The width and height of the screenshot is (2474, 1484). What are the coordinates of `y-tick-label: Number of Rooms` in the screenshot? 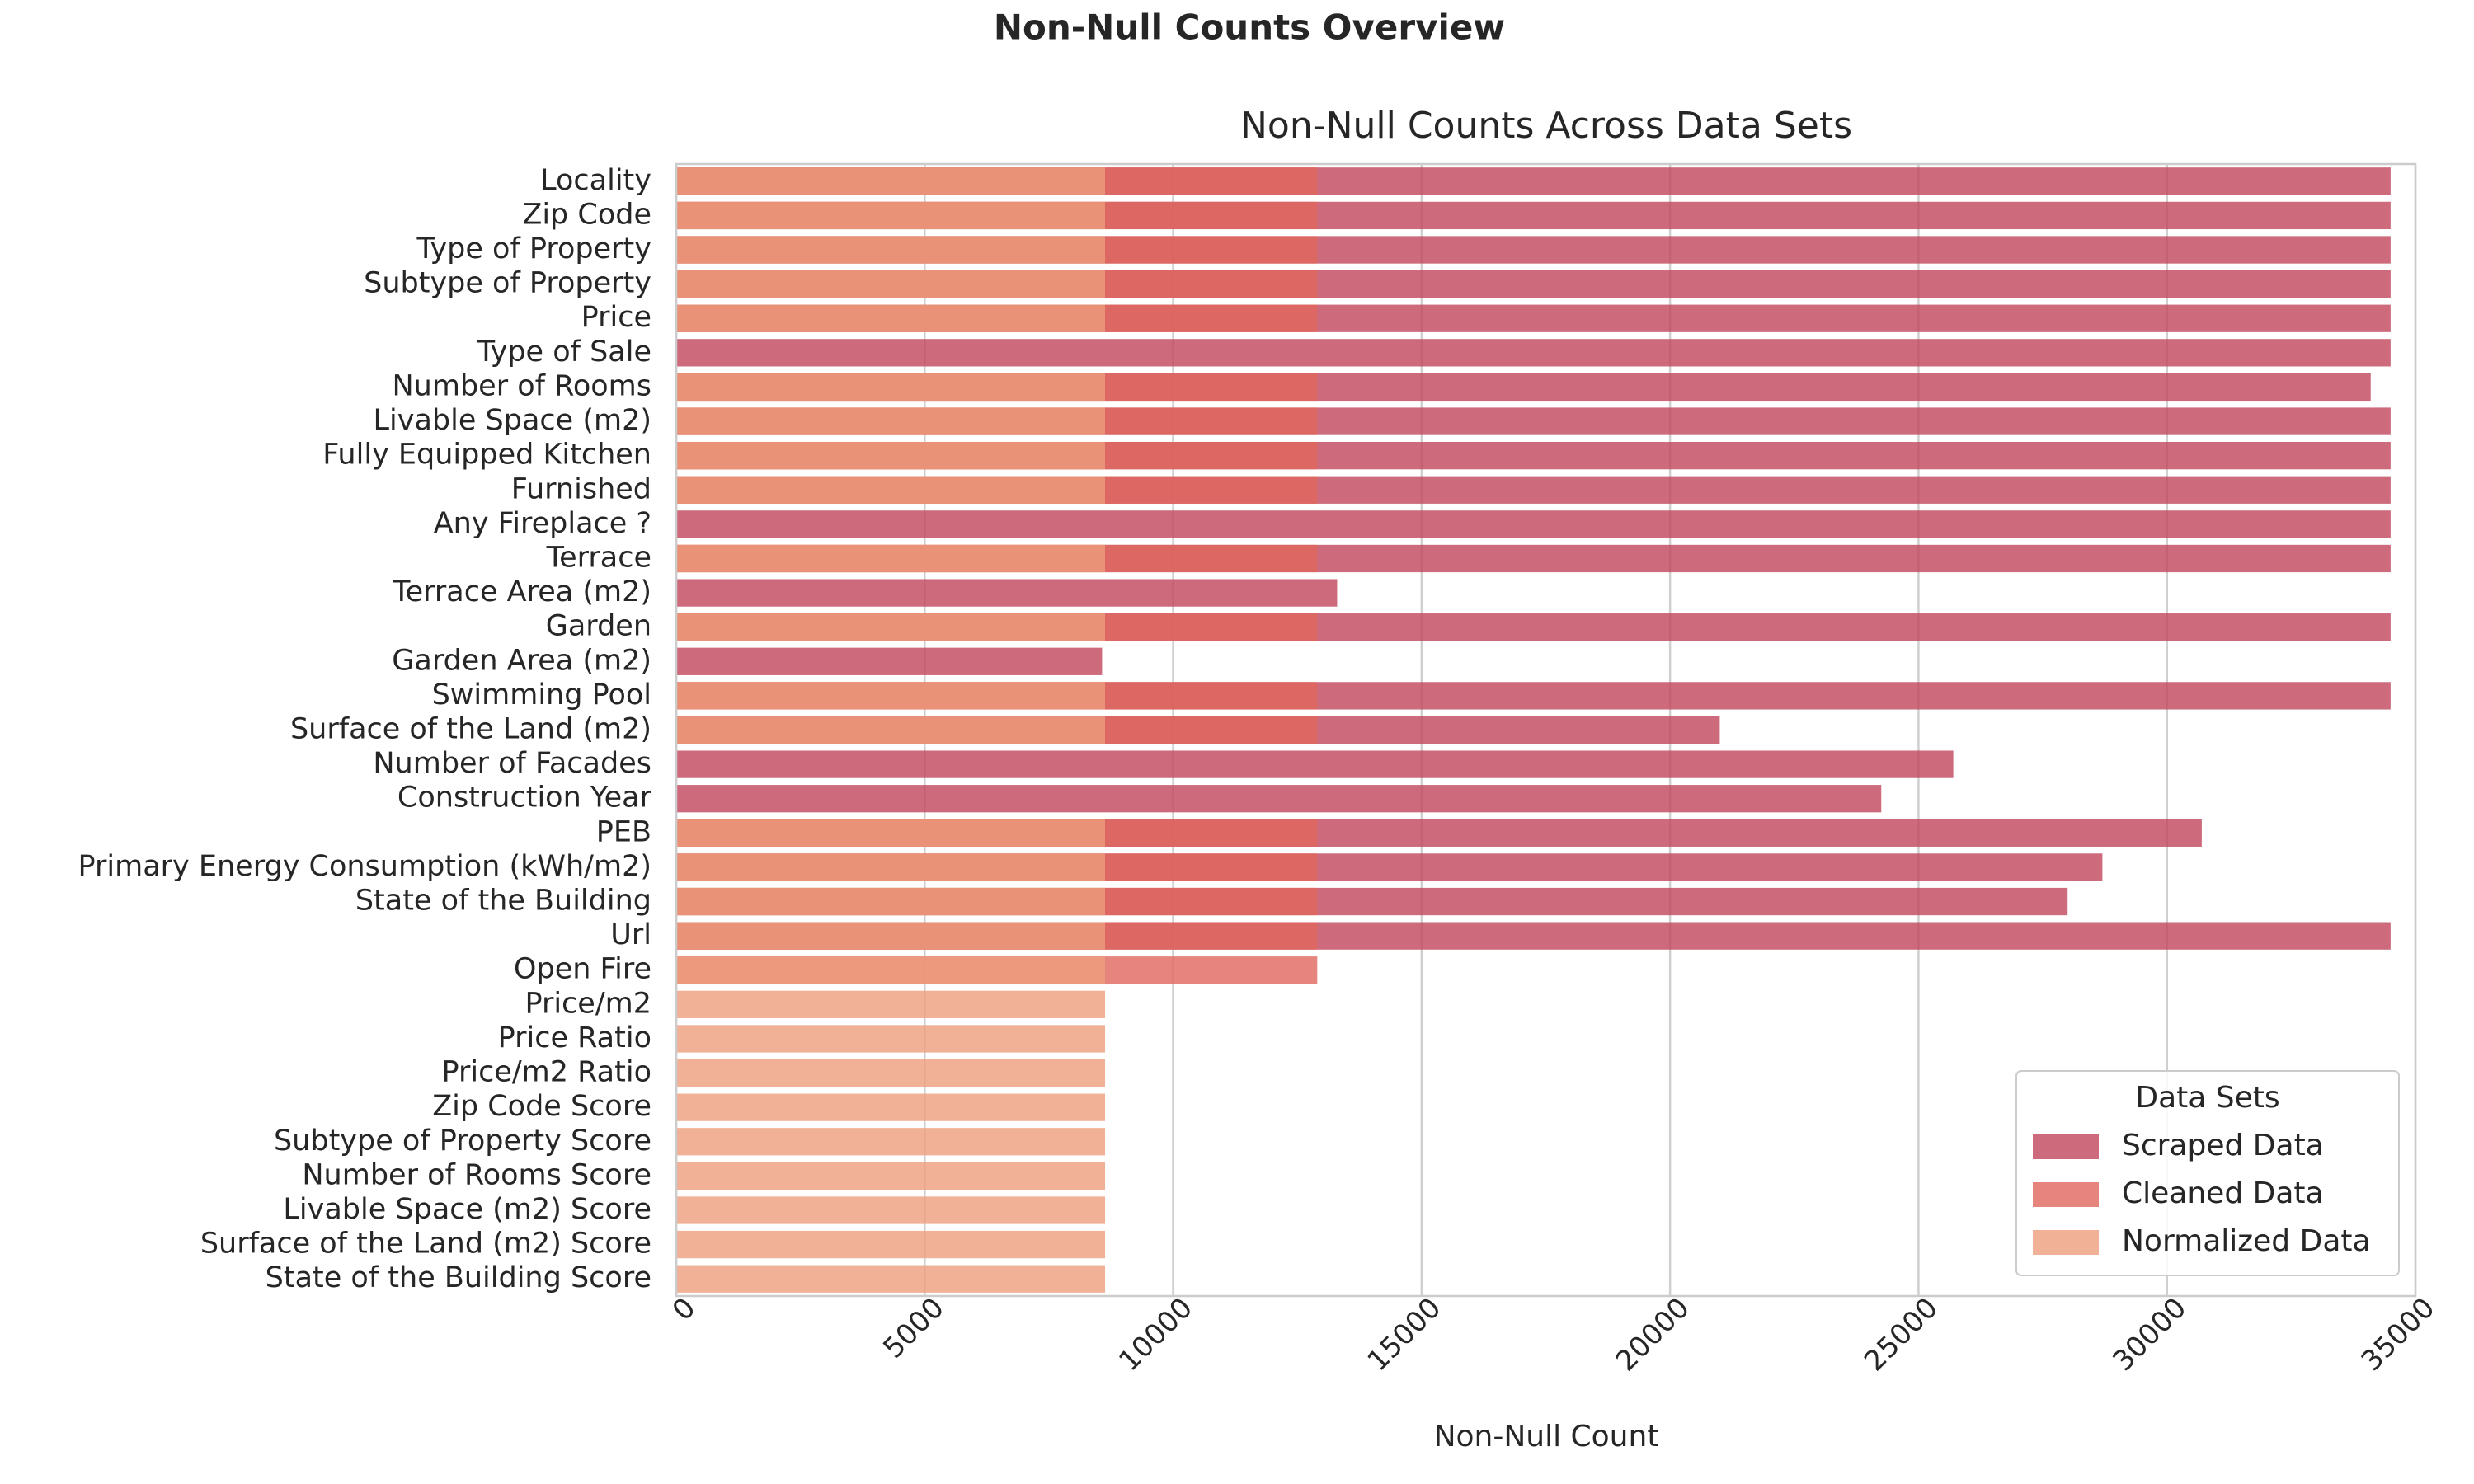 It's located at (522, 385).